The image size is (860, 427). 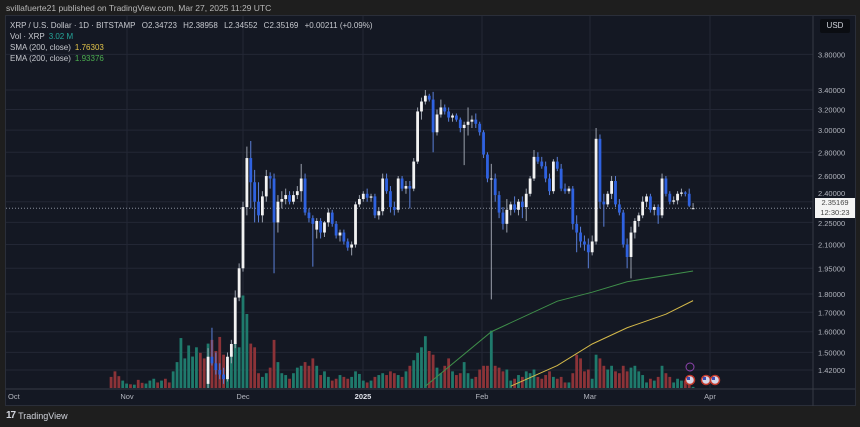 What do you see at coordinates (831, 130) in the screenshot?
I see `y-tick-label: 3.00000` at bounding box center [831, 130].